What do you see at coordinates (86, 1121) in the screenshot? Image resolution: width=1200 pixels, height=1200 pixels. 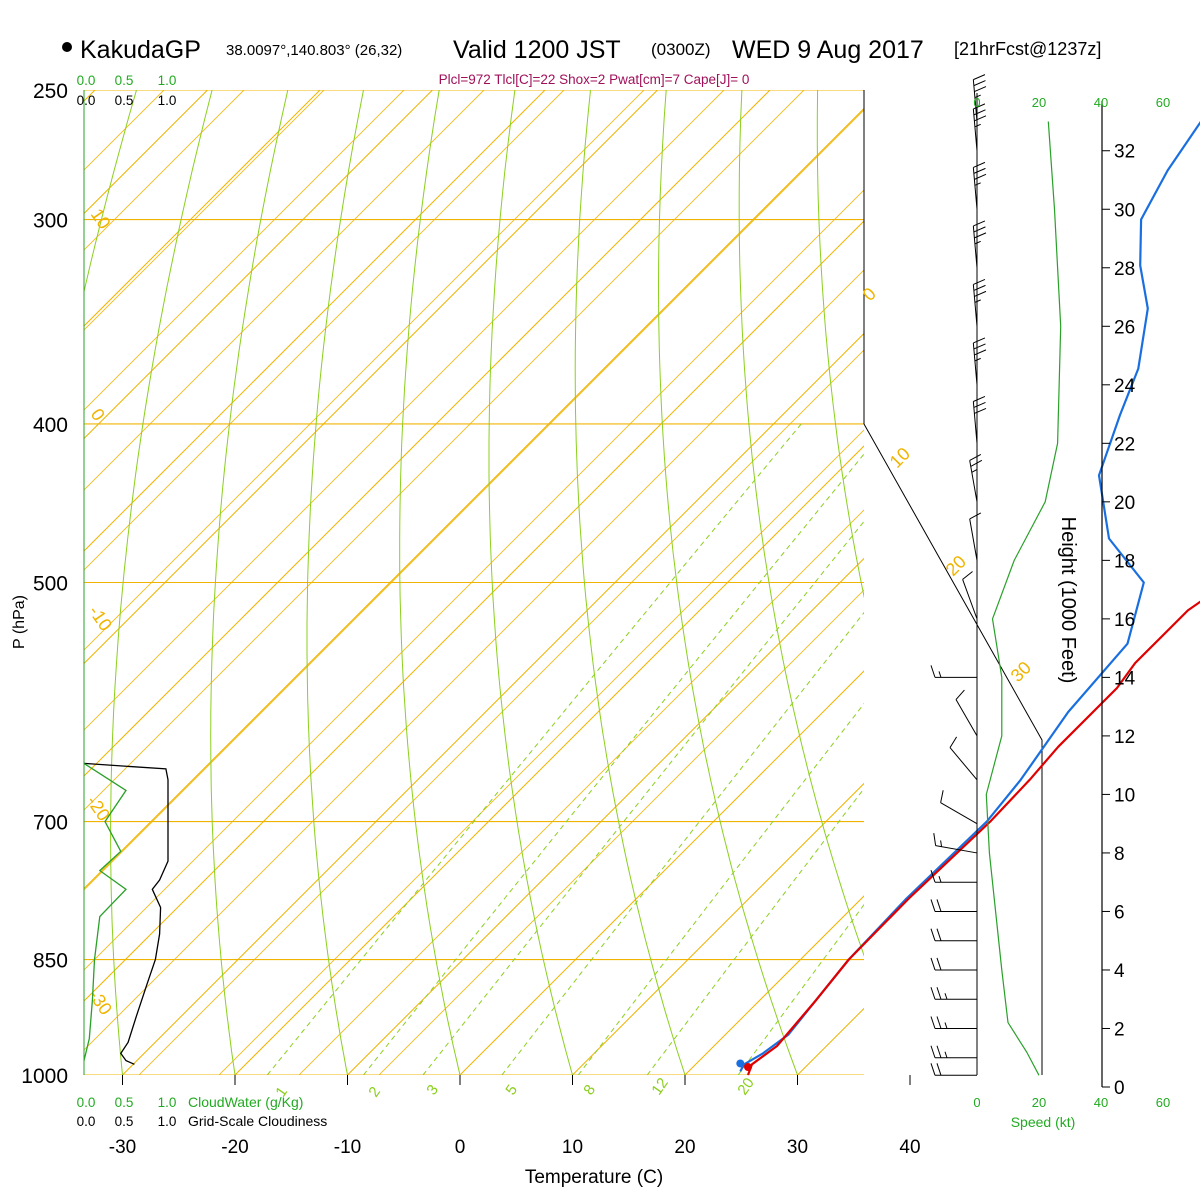 I see `cloudiness-tick-bottom: 0.0` at bounding box center [86, 1121].